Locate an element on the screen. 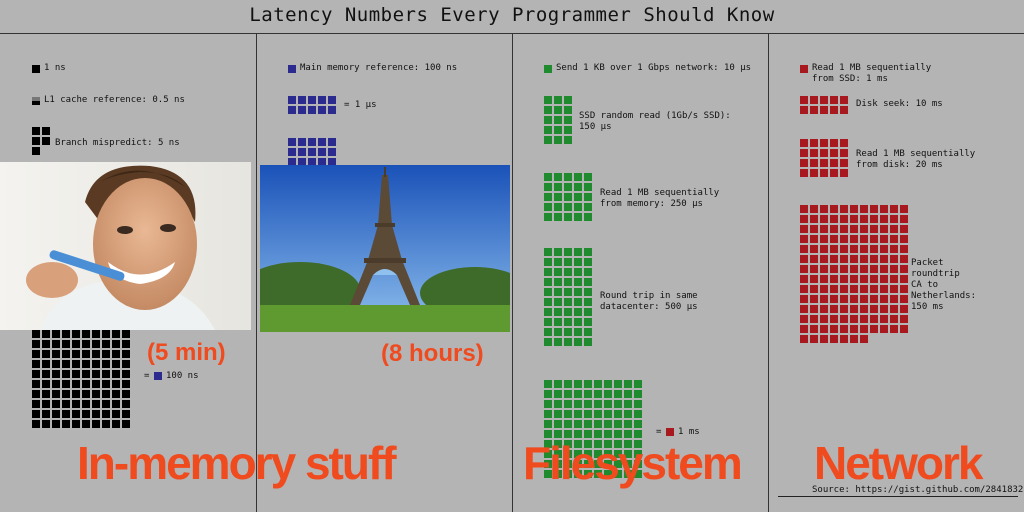 This screenshot has width=1024, height=512. main-memory-square is located at coordinates (292, 69).